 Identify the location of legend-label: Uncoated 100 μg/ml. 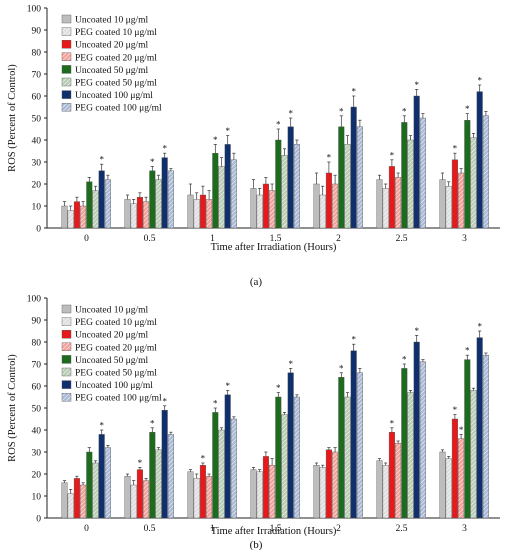
(114, 386).